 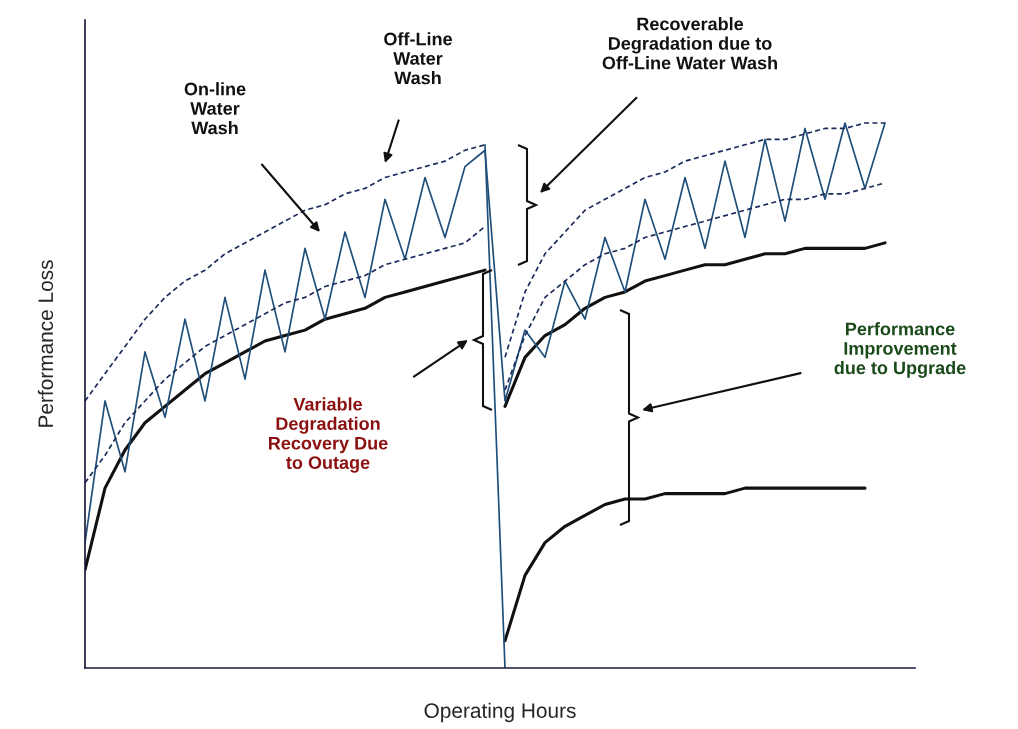 I want to click on x-axis-title: Operating Hours, so click(x=500, y=712).